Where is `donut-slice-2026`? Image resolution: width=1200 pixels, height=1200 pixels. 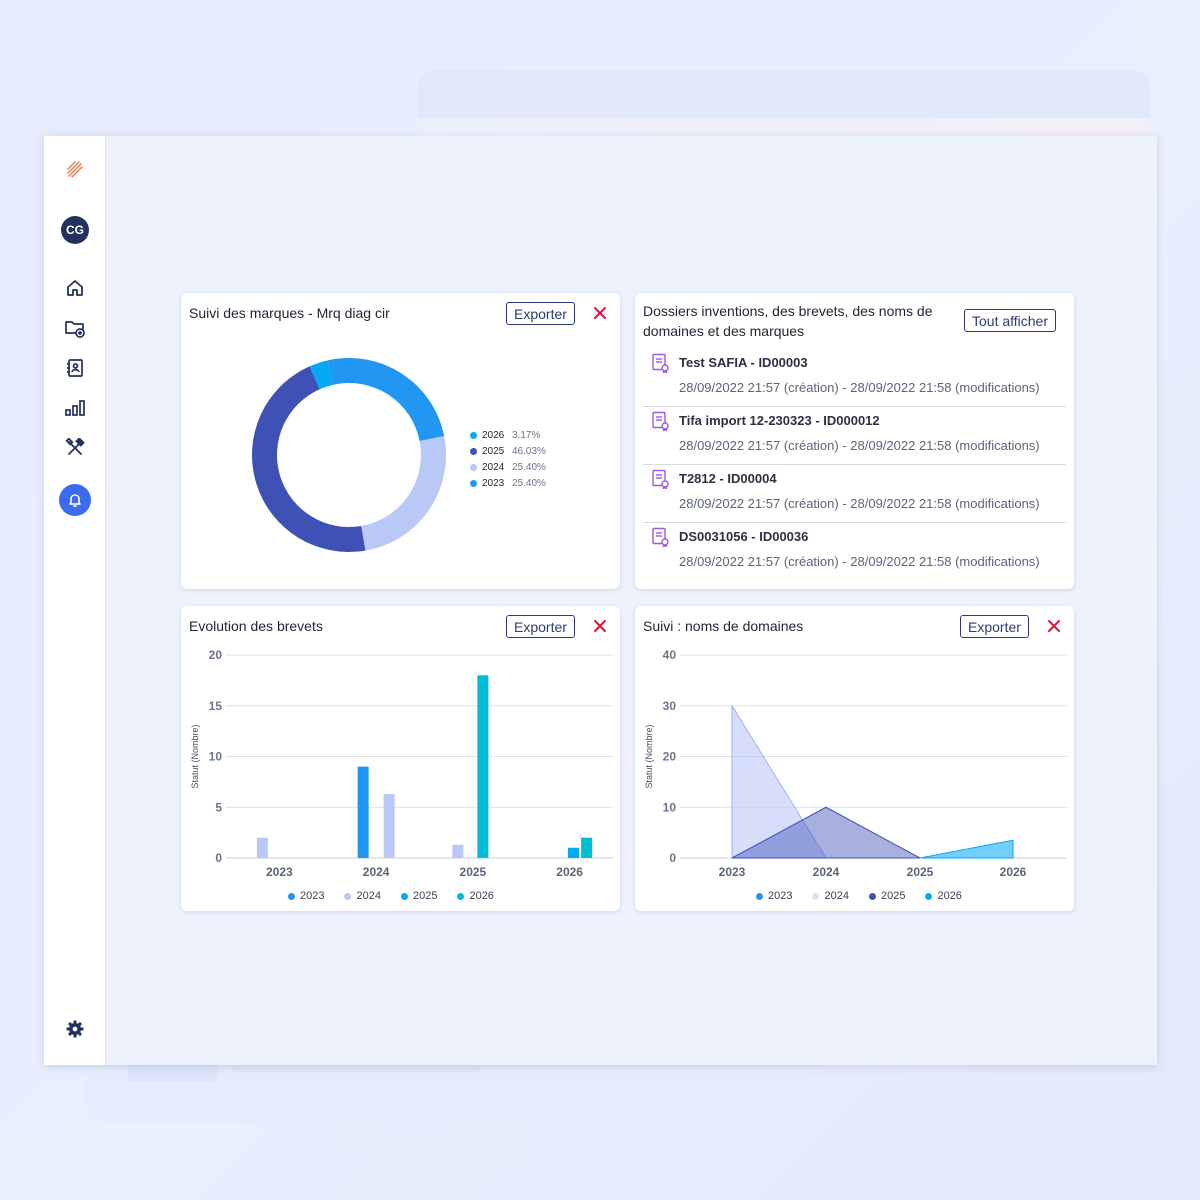
donut-slice-2026 is located at coordinates (321, 375).